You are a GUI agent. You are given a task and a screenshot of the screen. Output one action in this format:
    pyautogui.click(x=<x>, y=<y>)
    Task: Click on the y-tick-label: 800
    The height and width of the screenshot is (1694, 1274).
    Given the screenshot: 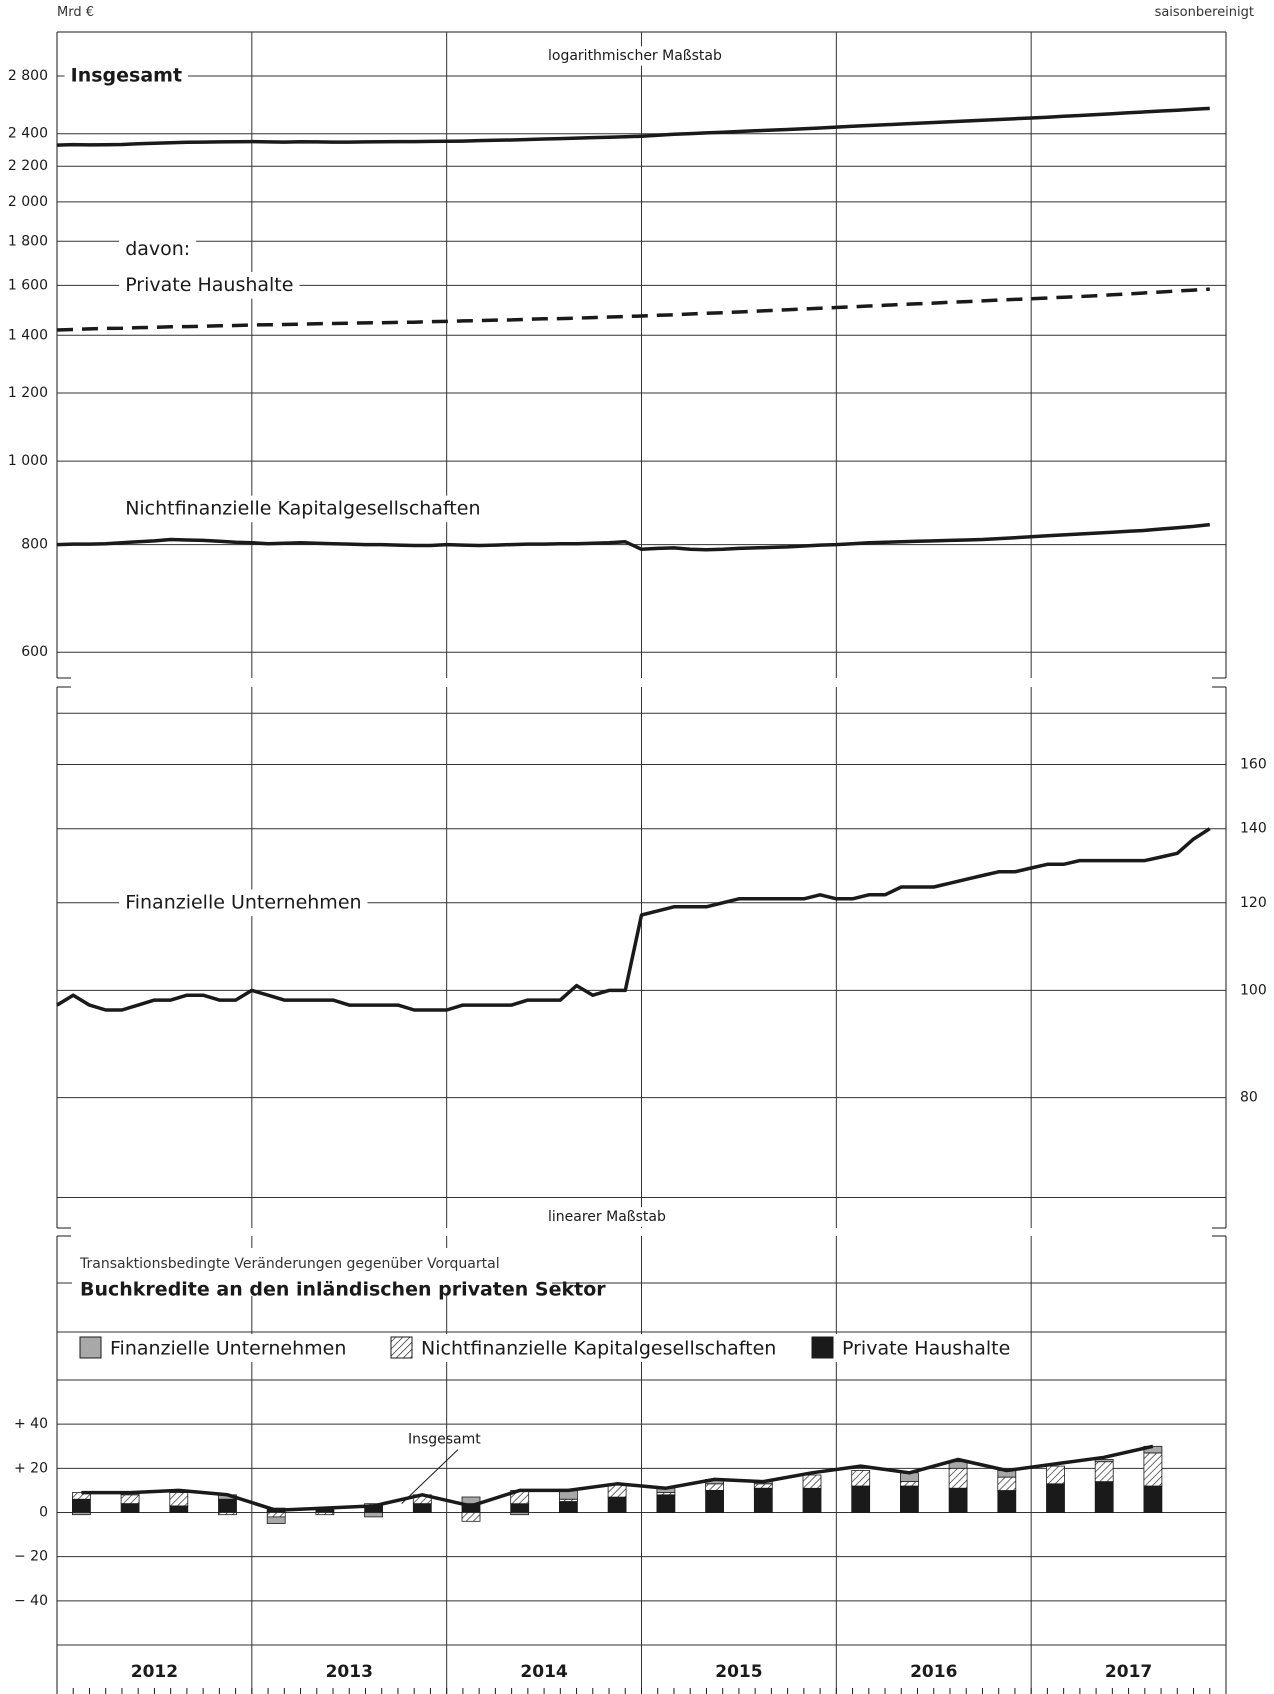 What is the action you would take?
    pyautogui.click(x=34, y=545)
    